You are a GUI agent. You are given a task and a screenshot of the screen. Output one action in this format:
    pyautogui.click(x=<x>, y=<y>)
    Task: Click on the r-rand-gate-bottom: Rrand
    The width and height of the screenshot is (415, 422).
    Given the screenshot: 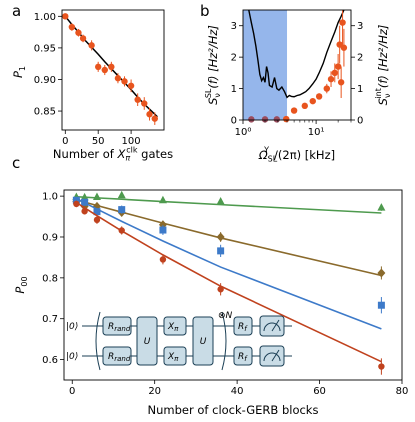 What is the action you would take?
    pyautogui.click(x=117, y=356)
    